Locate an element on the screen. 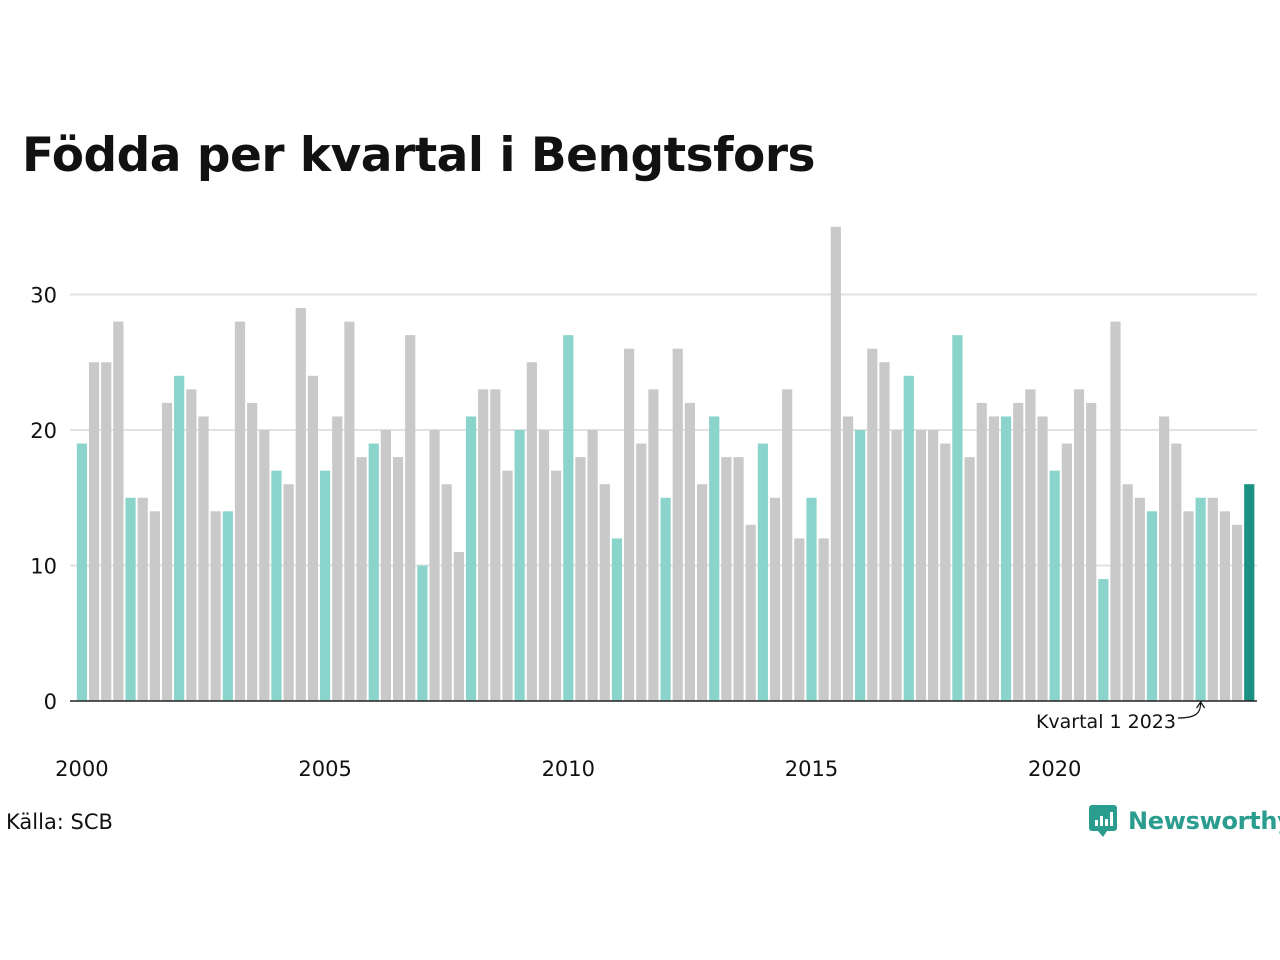  annotation-arrow is located at coordinates (1189, 710).